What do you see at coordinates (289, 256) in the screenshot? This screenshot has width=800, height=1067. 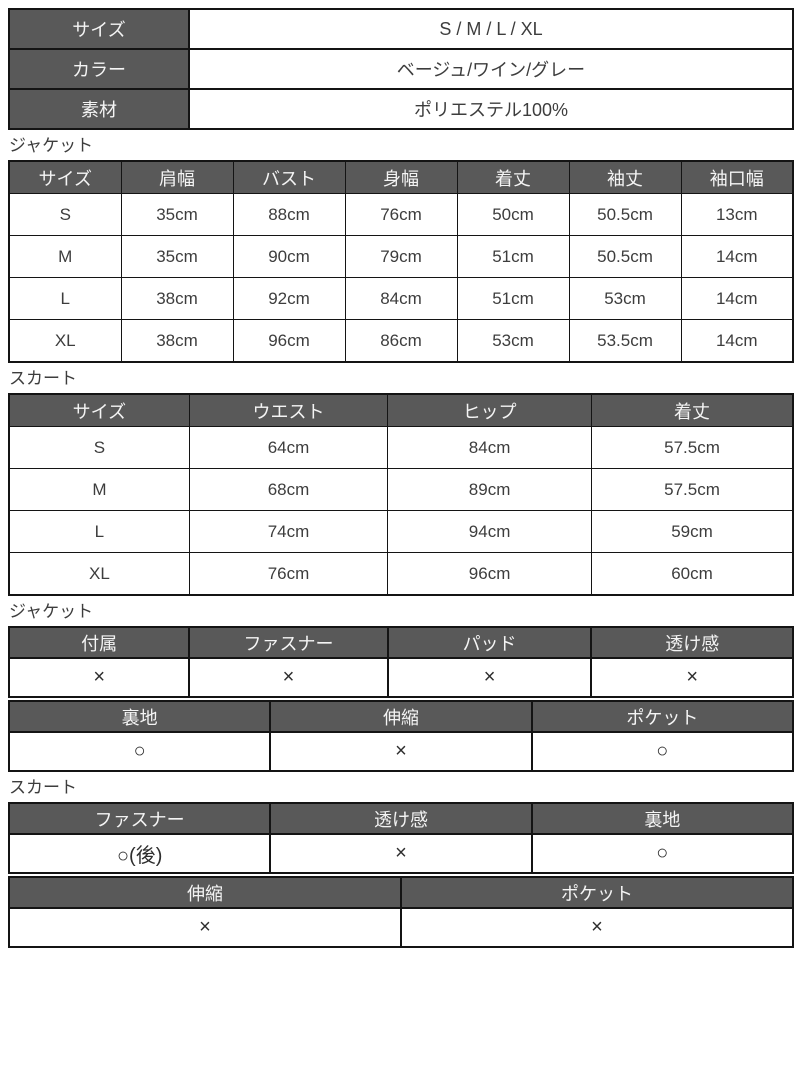 I see `measure-cell: 90cm` at bounding box center [289, 256].